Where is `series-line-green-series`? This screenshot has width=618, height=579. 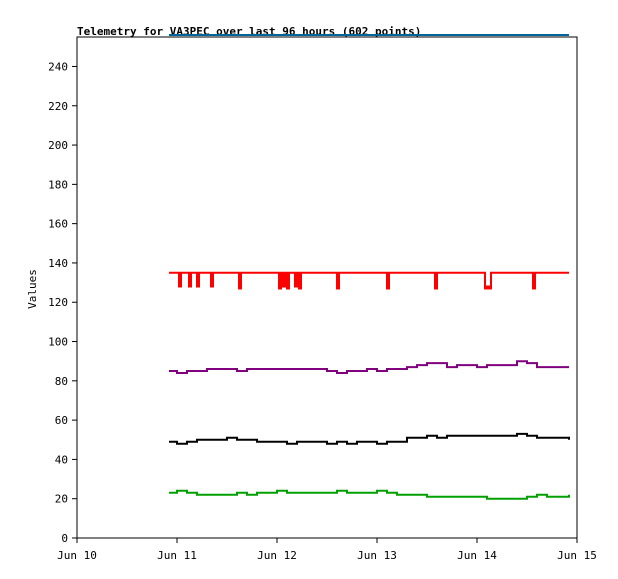 series-line-green-series is located at coordinates (369, 494).